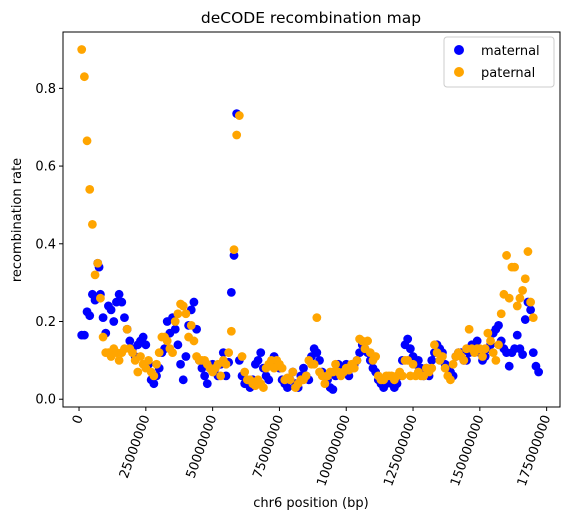  What do you see at coordinates (459, 50) in the screenshot?
I see `legend-marker-maternal` at bounding box center [459, 50].